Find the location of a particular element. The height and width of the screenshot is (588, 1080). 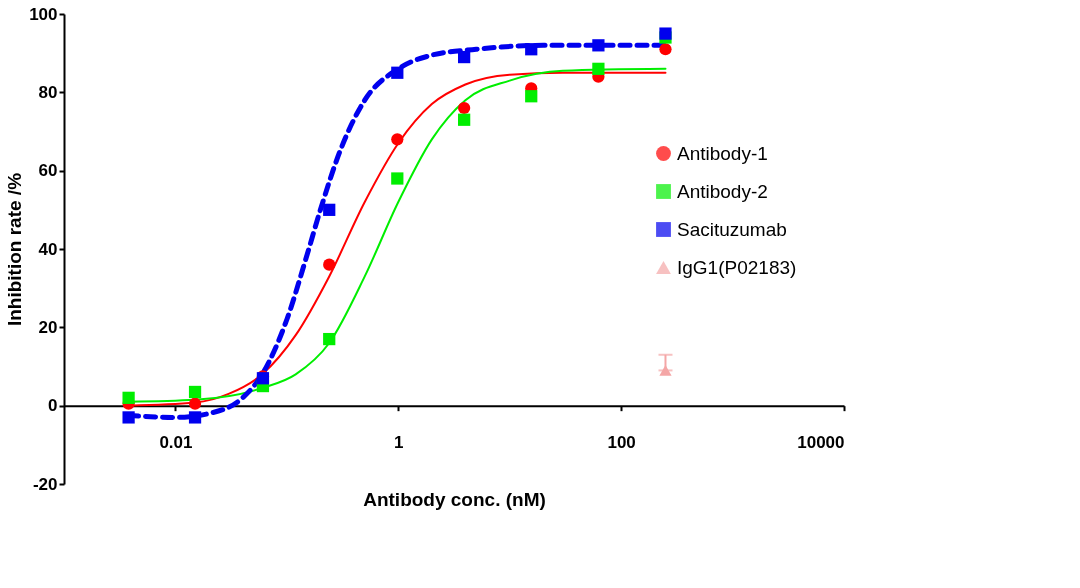

legend-label: Antibody-2 is located at coordinates (722, 191).